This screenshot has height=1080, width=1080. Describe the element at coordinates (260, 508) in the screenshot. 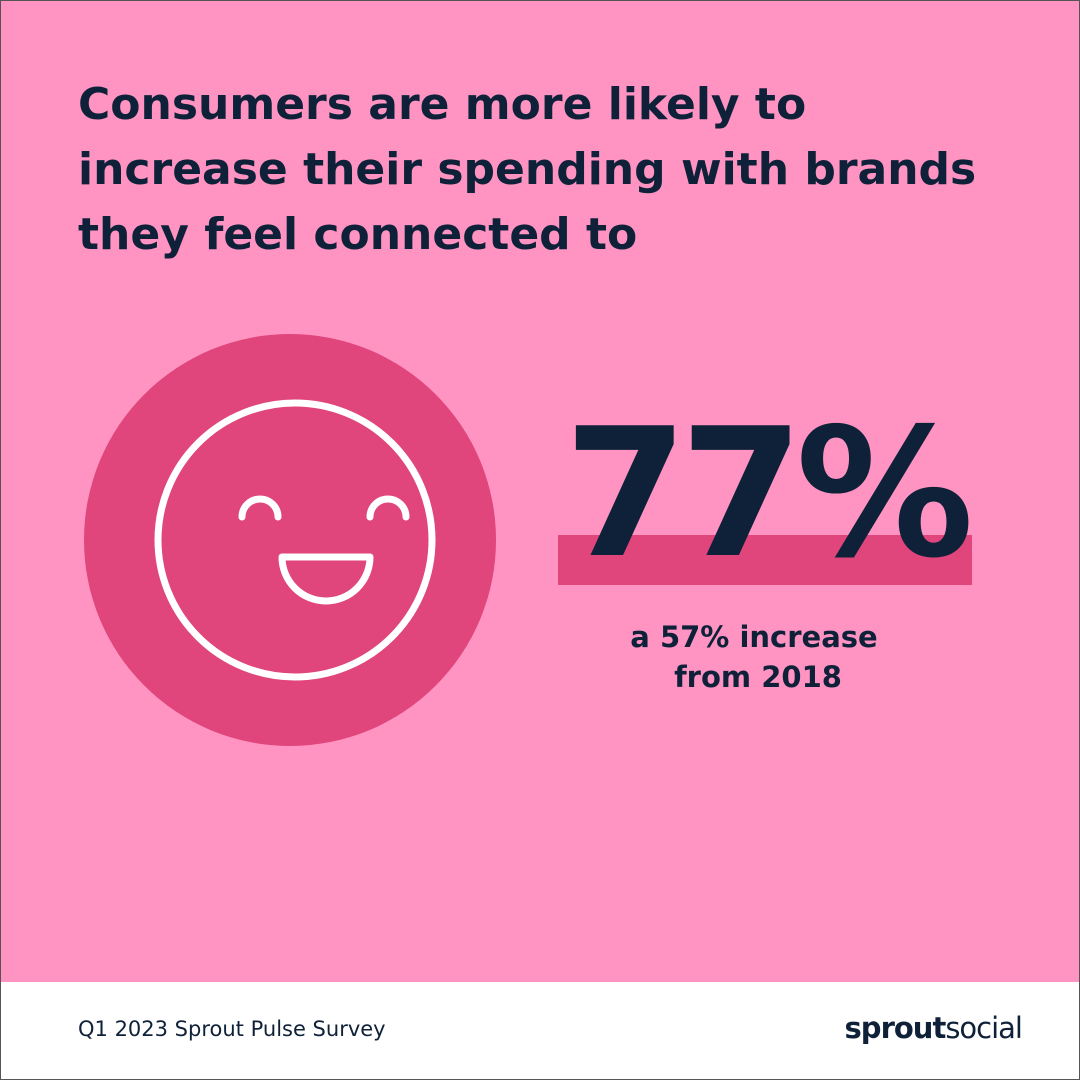

I see `left-eye` at that location.